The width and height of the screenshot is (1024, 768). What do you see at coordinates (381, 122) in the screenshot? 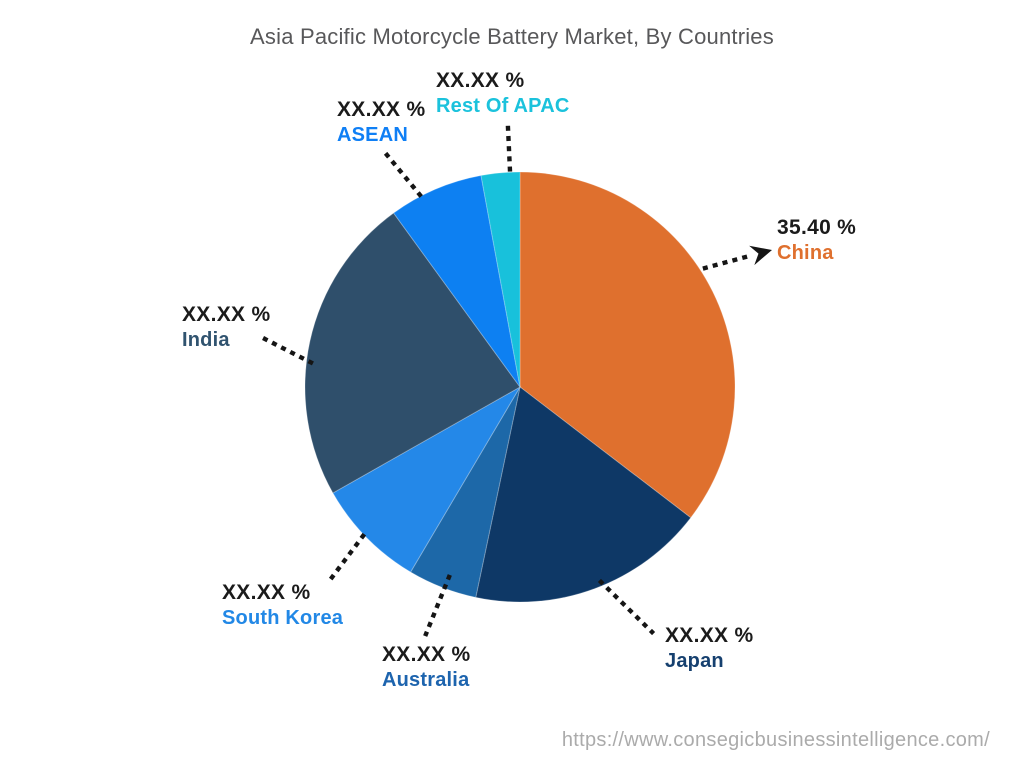
I see `label-asean: XX.XX % ASEAN` at bounding box center [381, 122].